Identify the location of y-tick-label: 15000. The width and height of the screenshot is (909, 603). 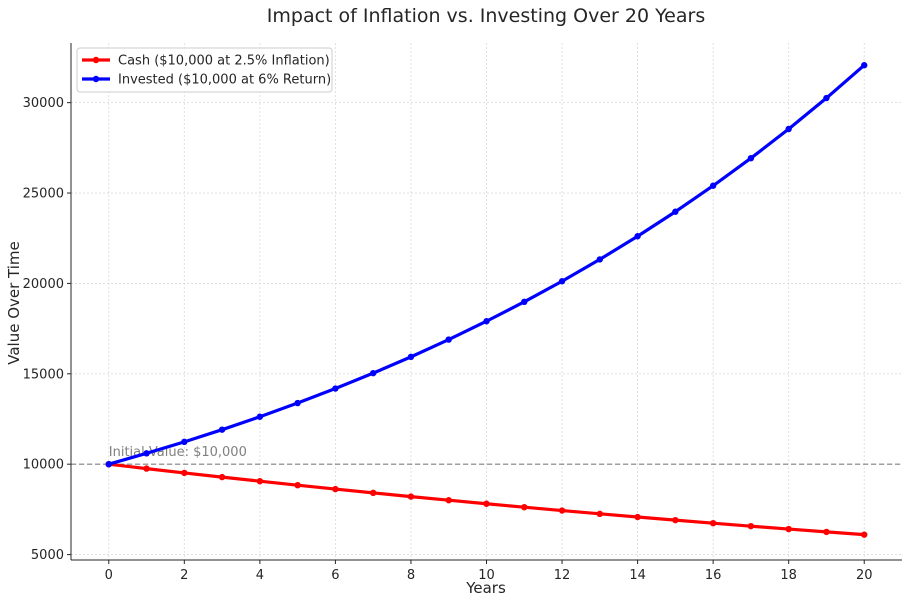
(43, 374).